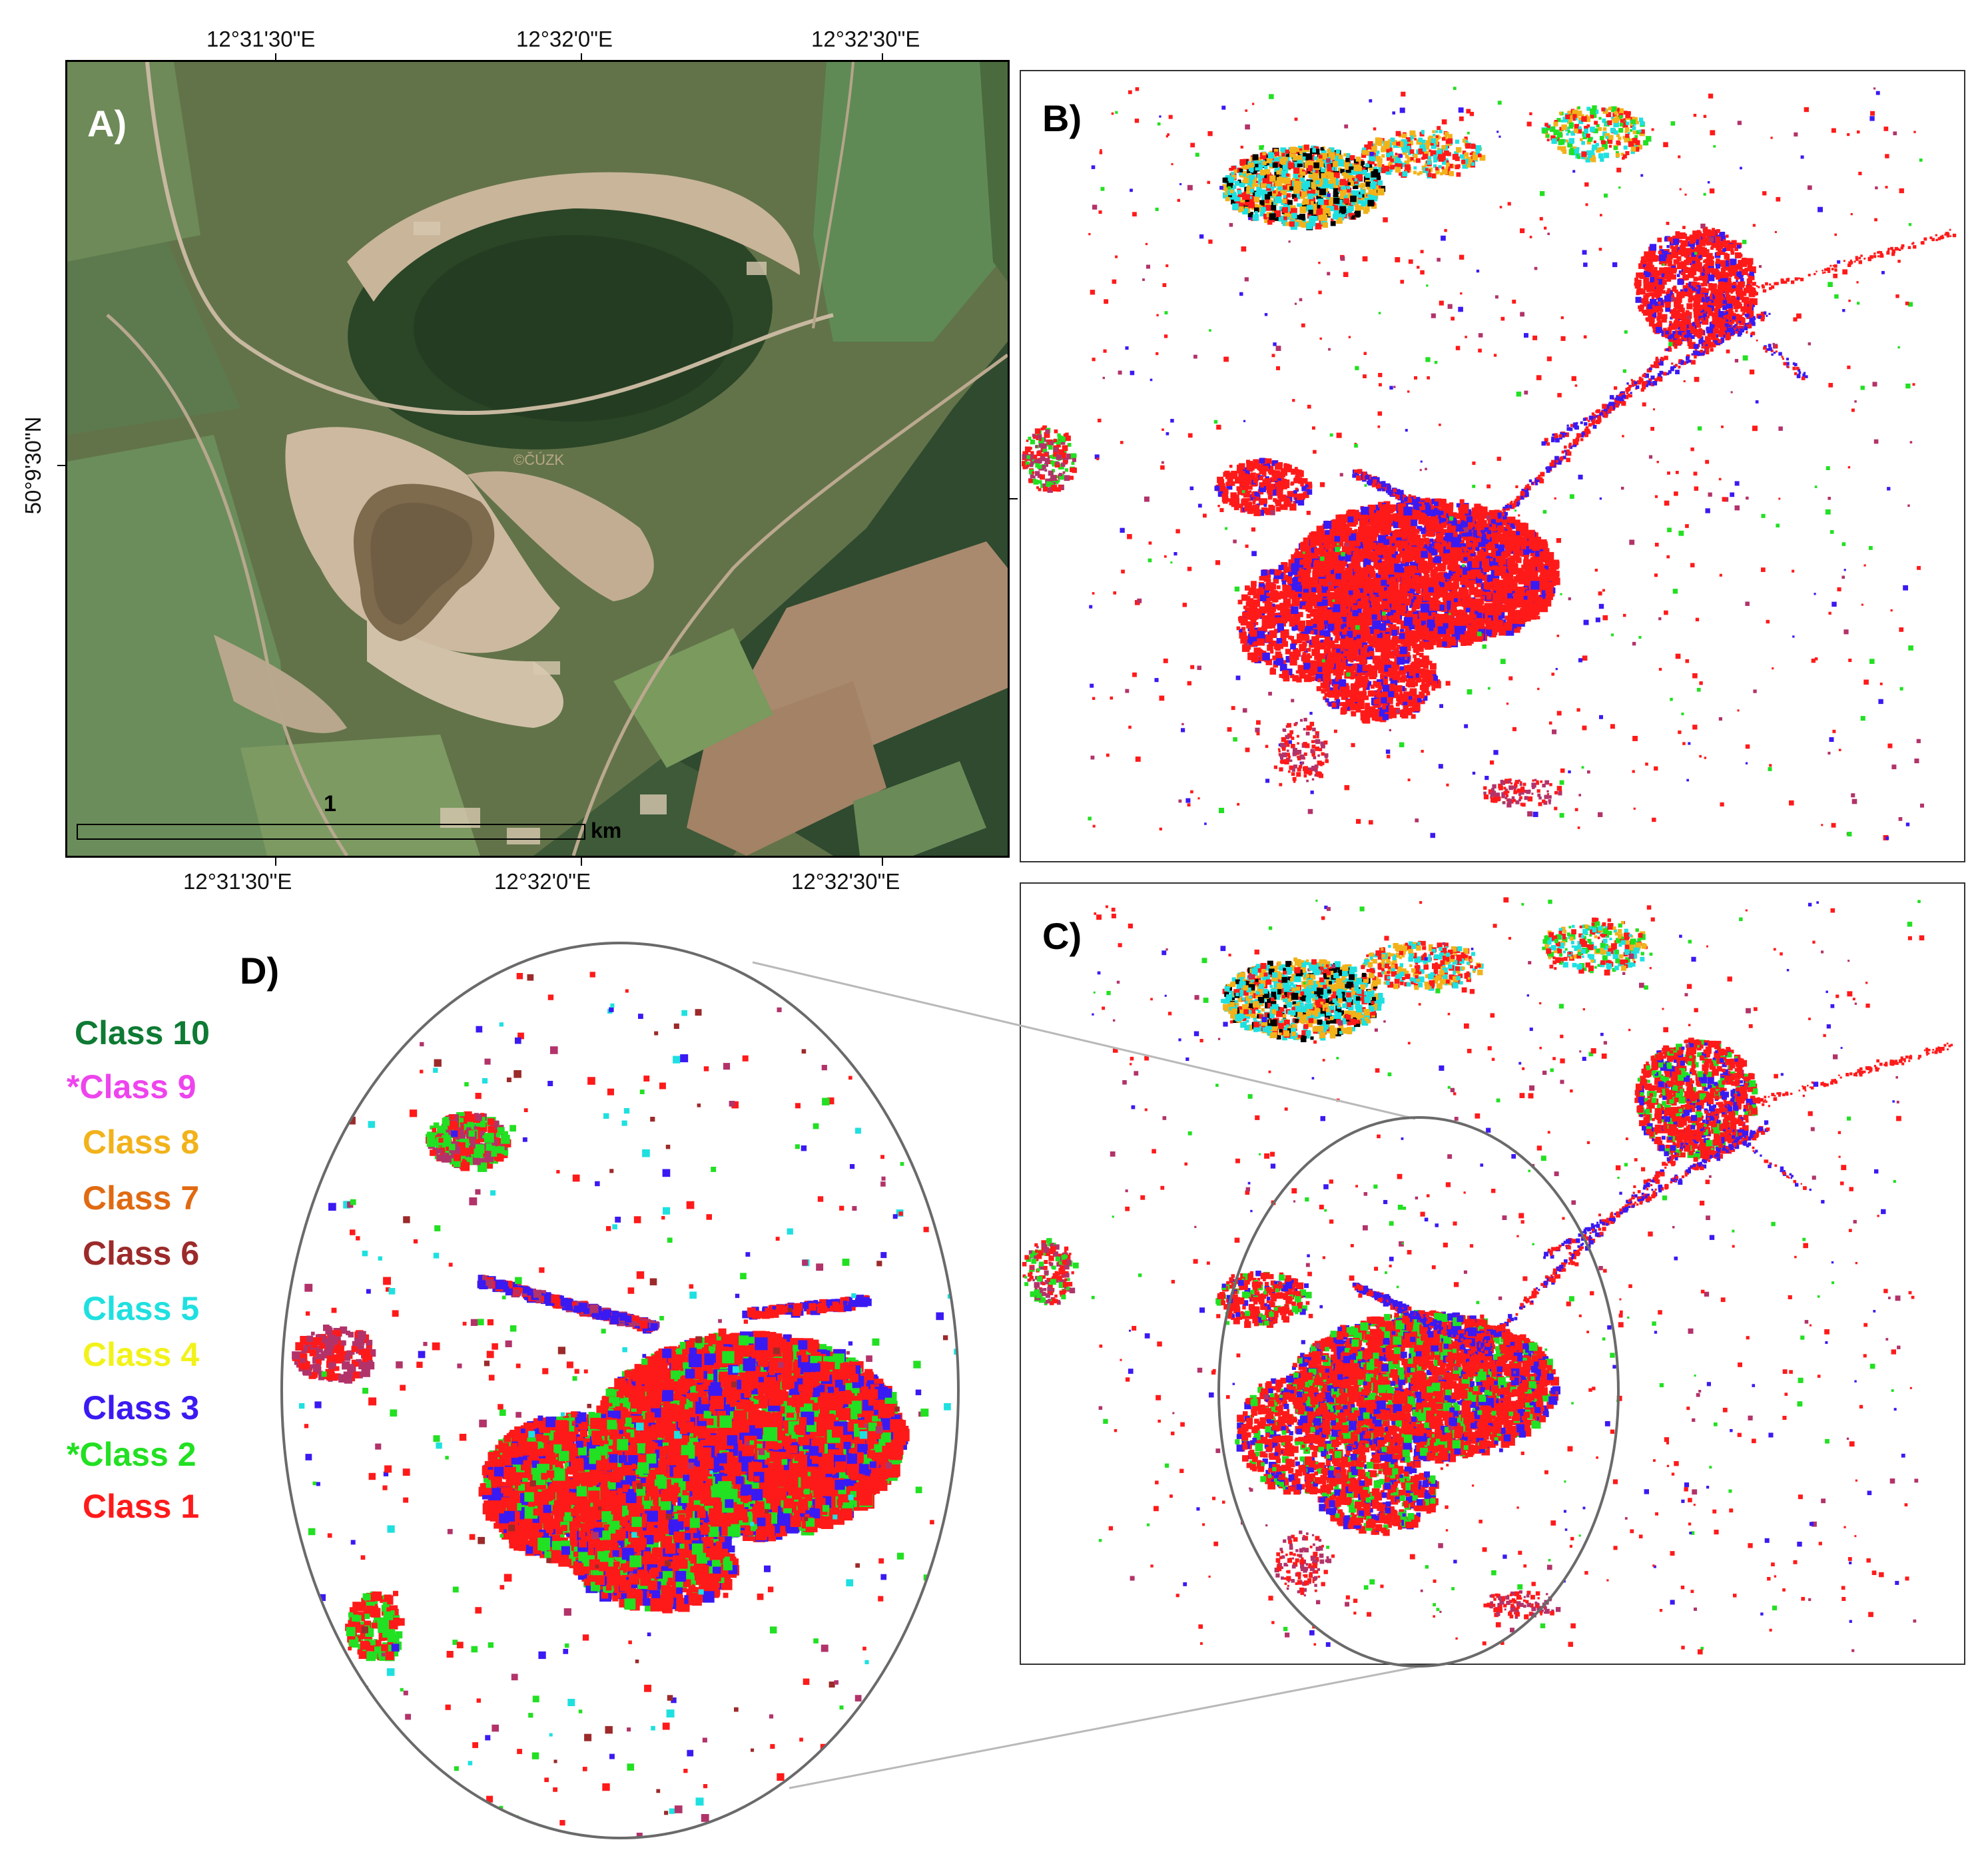 The height and width of the screenshot is (1860, 1988). Describe the element at coordinates (141, 1198) in the screenshot. I see `legend-class-7: Class 7` at that location.